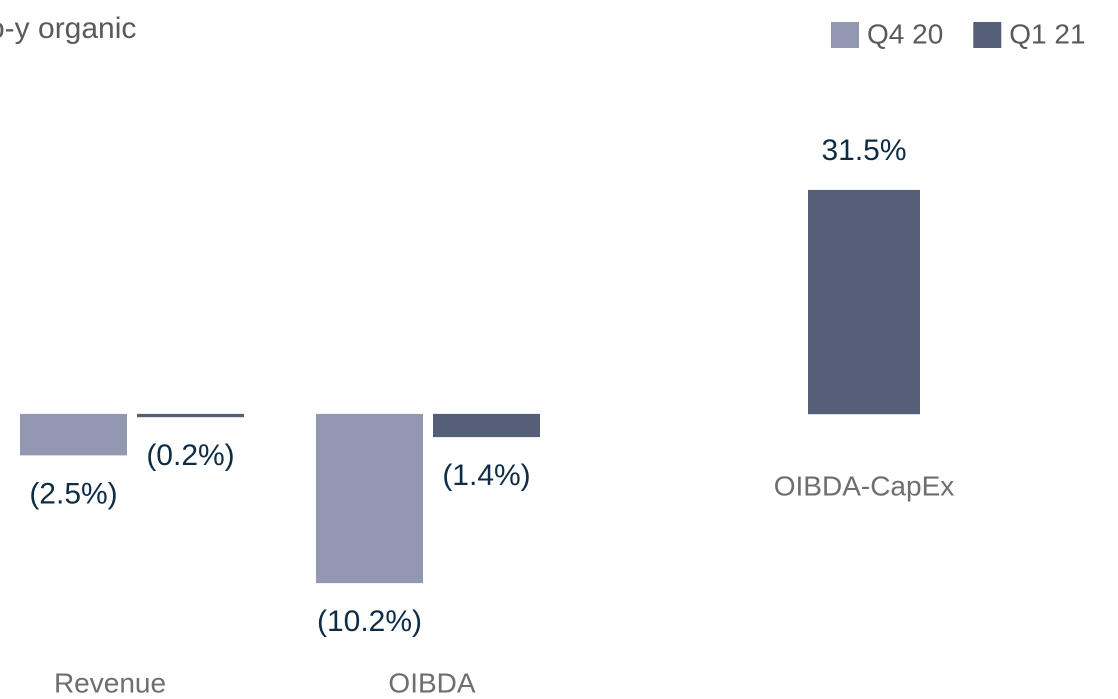 The width and height of the screenshot is (1118, 699). I want to click on legend-label: Q4 20, so click(905, 33).